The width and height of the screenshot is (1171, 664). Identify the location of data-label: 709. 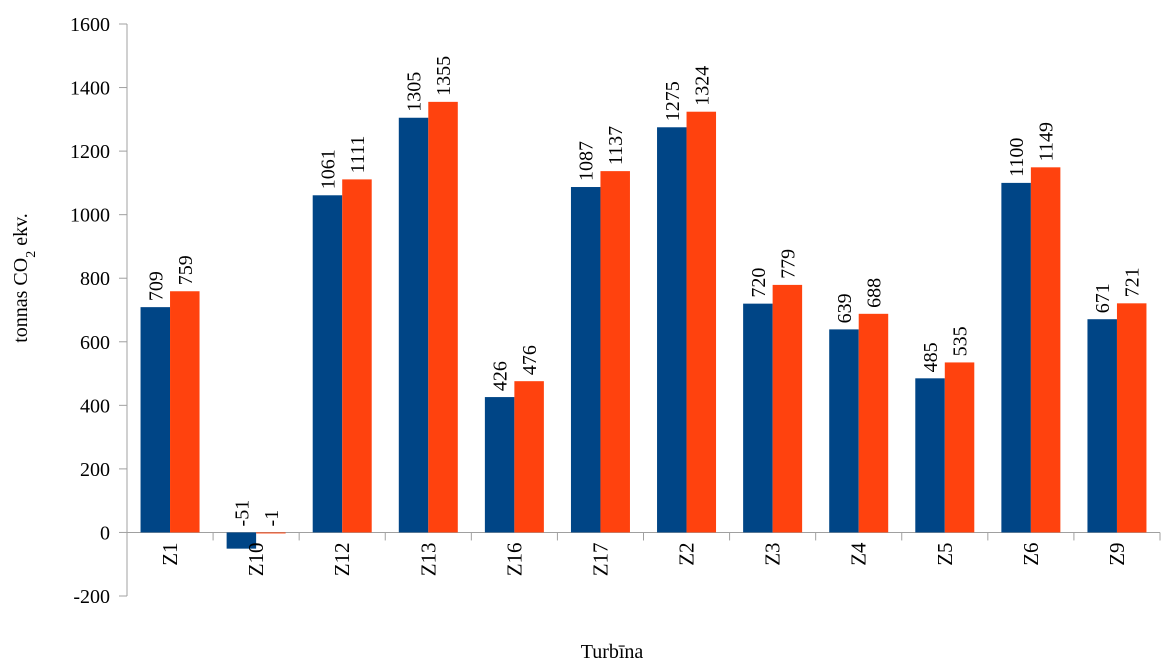
(156, 286).